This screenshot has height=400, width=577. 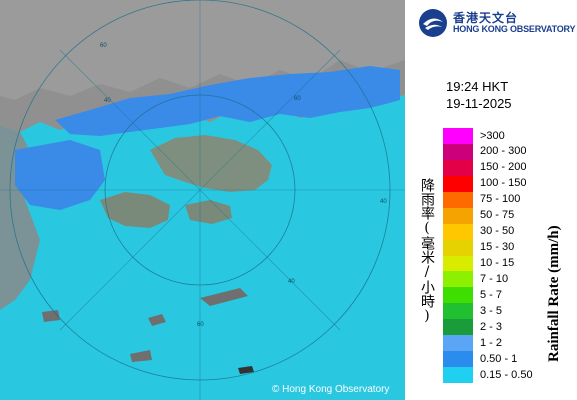 I want to click on legend-label: 7 - 10, so click(x=494, y=279).